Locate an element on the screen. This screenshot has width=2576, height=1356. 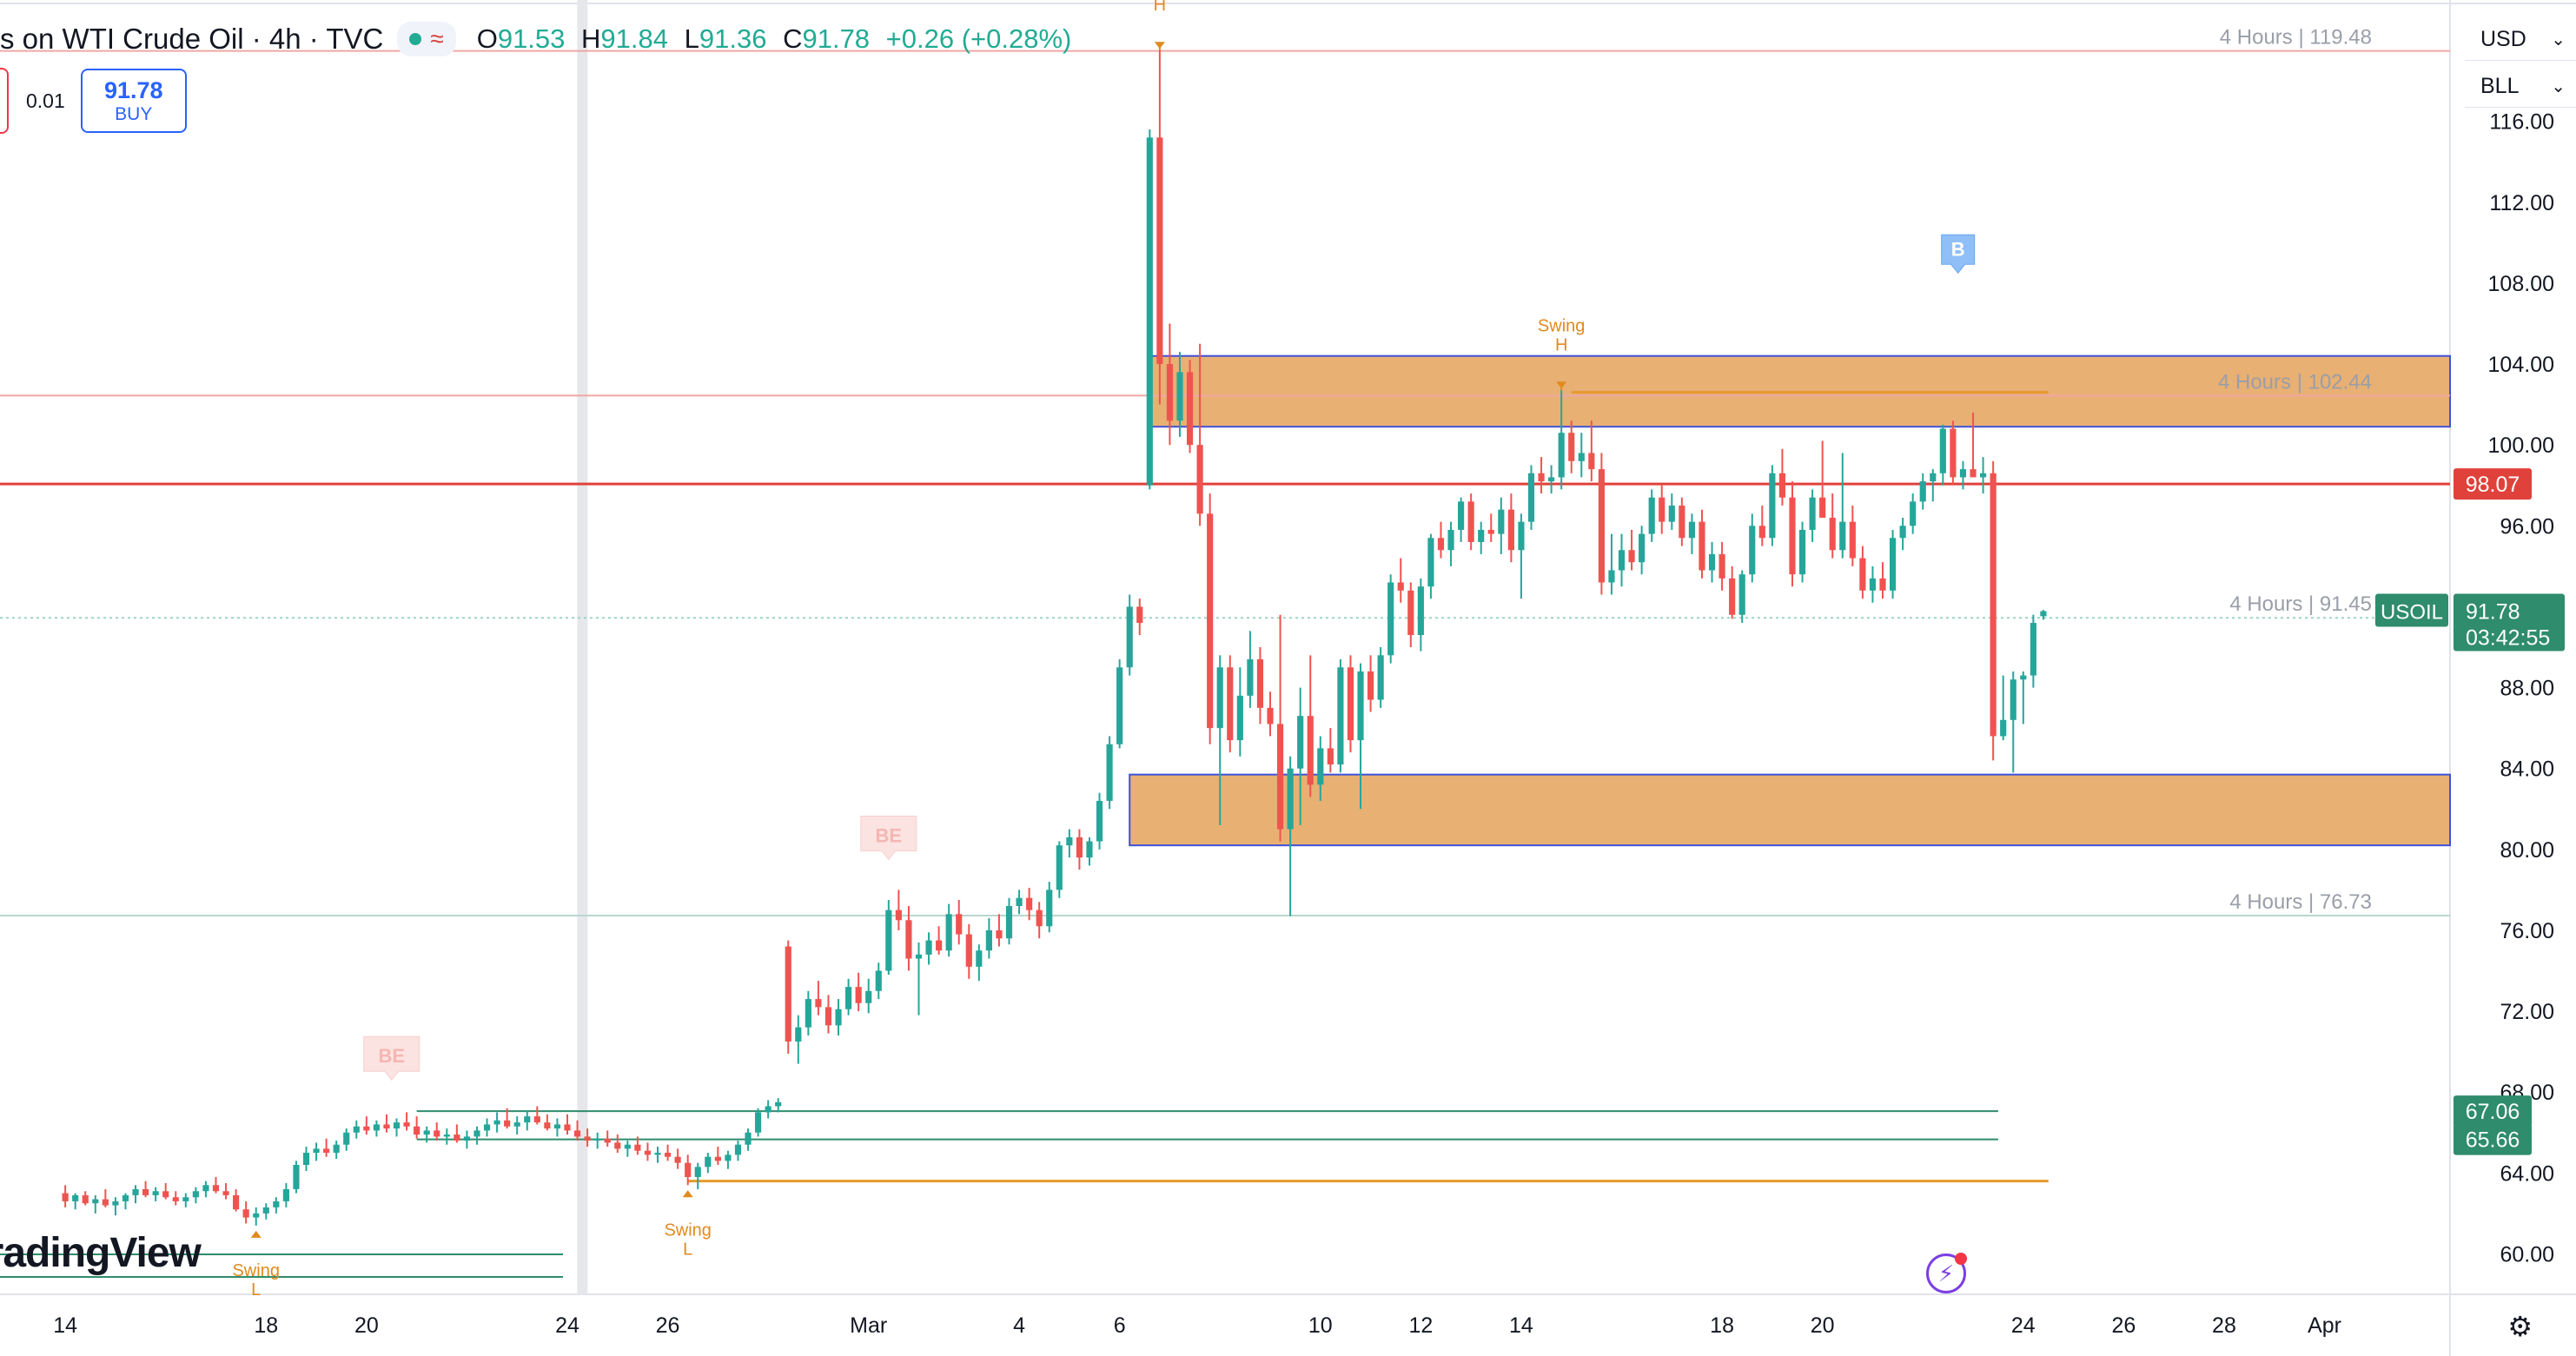
buy-button: 91.78 BUY is located at coordinates (133, 101).